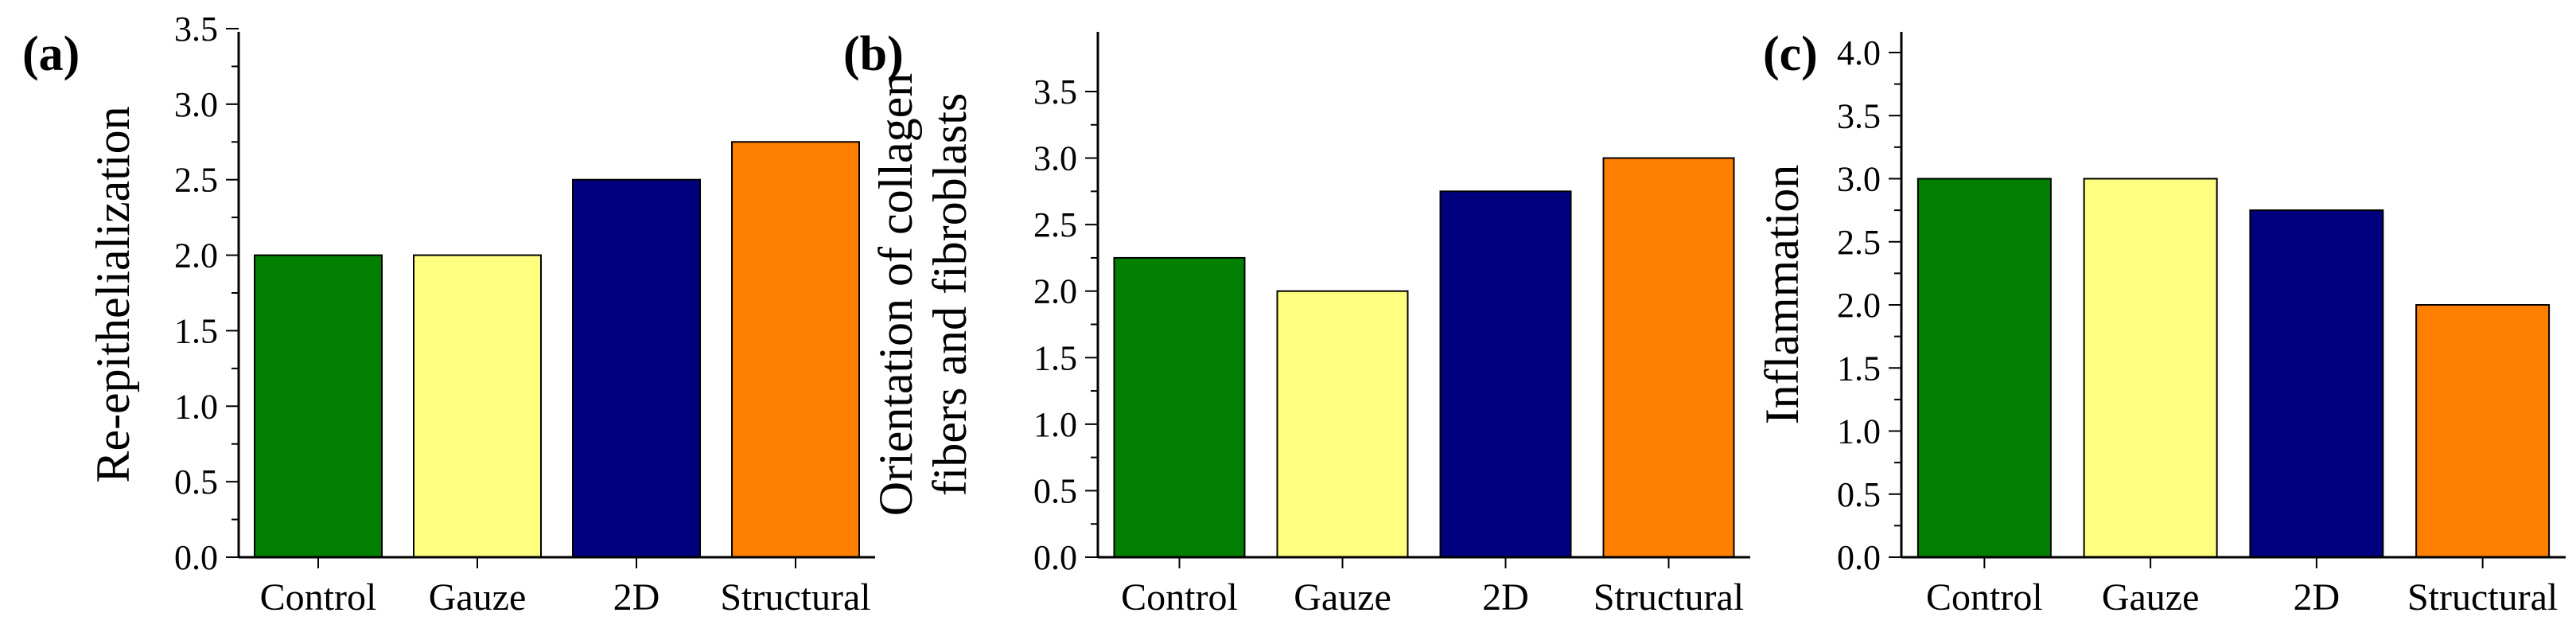 This screenshot has width=2576, height=640. What do you see at coordinates (896, 295) in the screenshot?
I see `y-axis-title: Orientation of collagen` at bounding box center [896, 295].